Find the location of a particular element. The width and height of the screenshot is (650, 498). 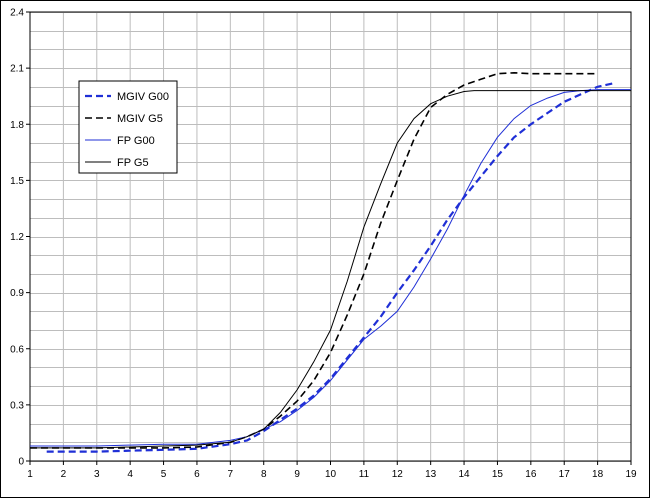

legend: MGIV G00 MGIV G5 FP G00 FP G5 is located at coordinates (128, 127).